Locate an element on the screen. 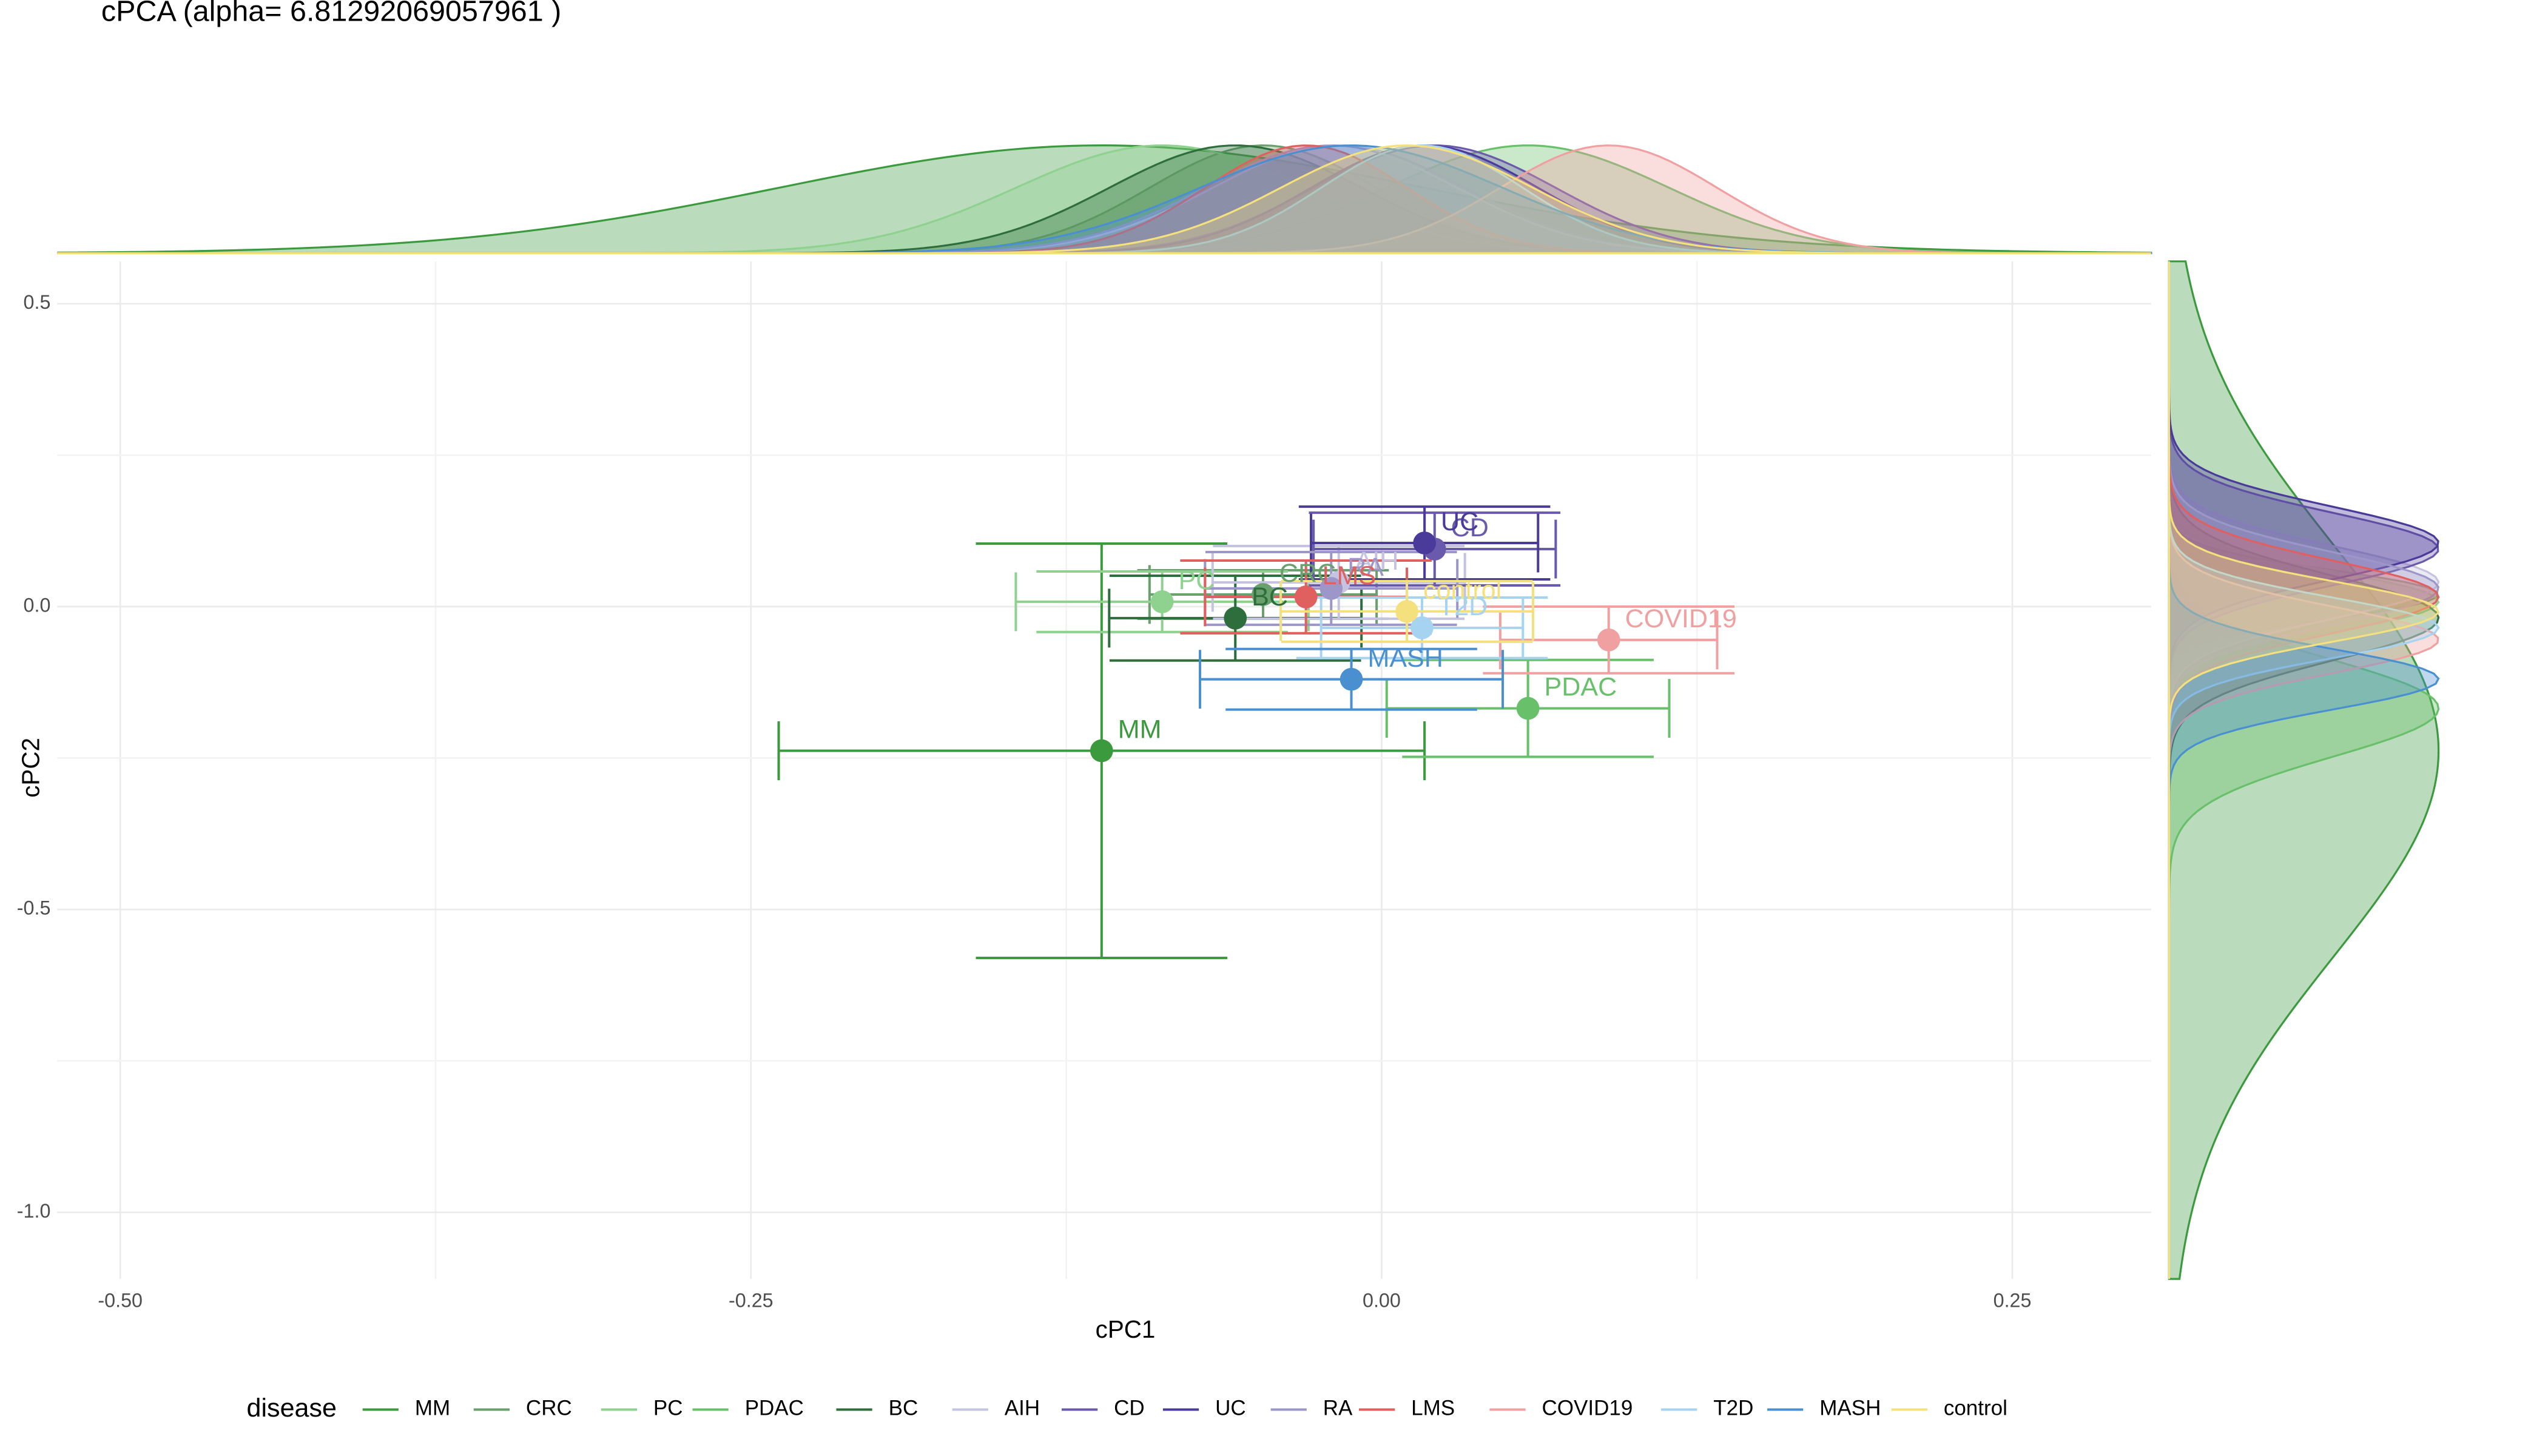 The width and height of the screenshot is (2548, 1456). x-axis-title: cPC1 is located at coordinates (1126, 1329).